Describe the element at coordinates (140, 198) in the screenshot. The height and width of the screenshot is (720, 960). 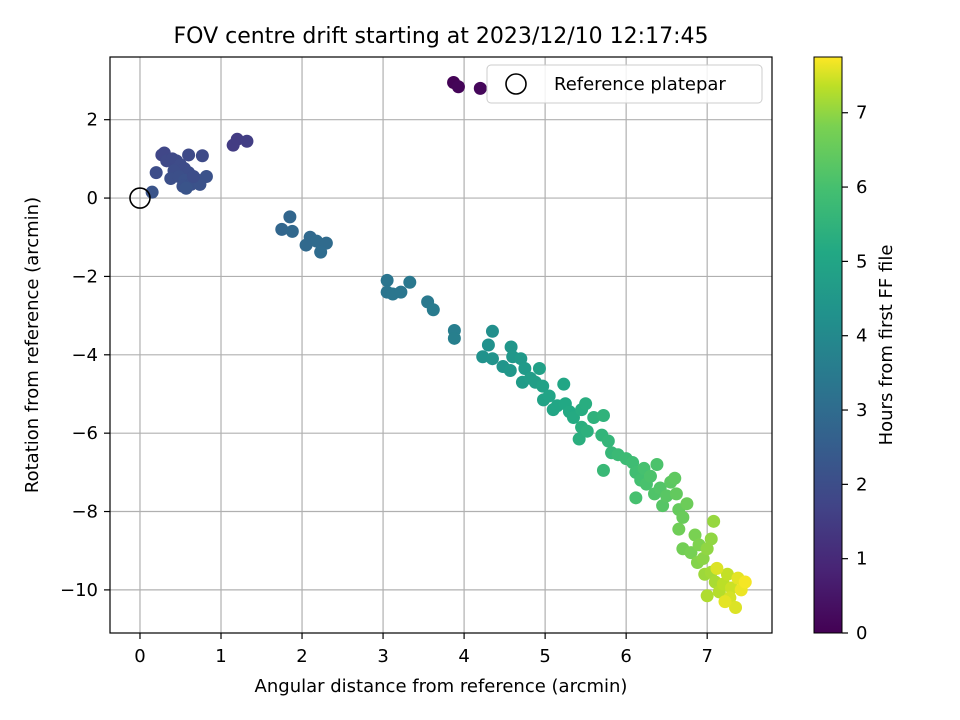
I see `reference-marker` at that location.